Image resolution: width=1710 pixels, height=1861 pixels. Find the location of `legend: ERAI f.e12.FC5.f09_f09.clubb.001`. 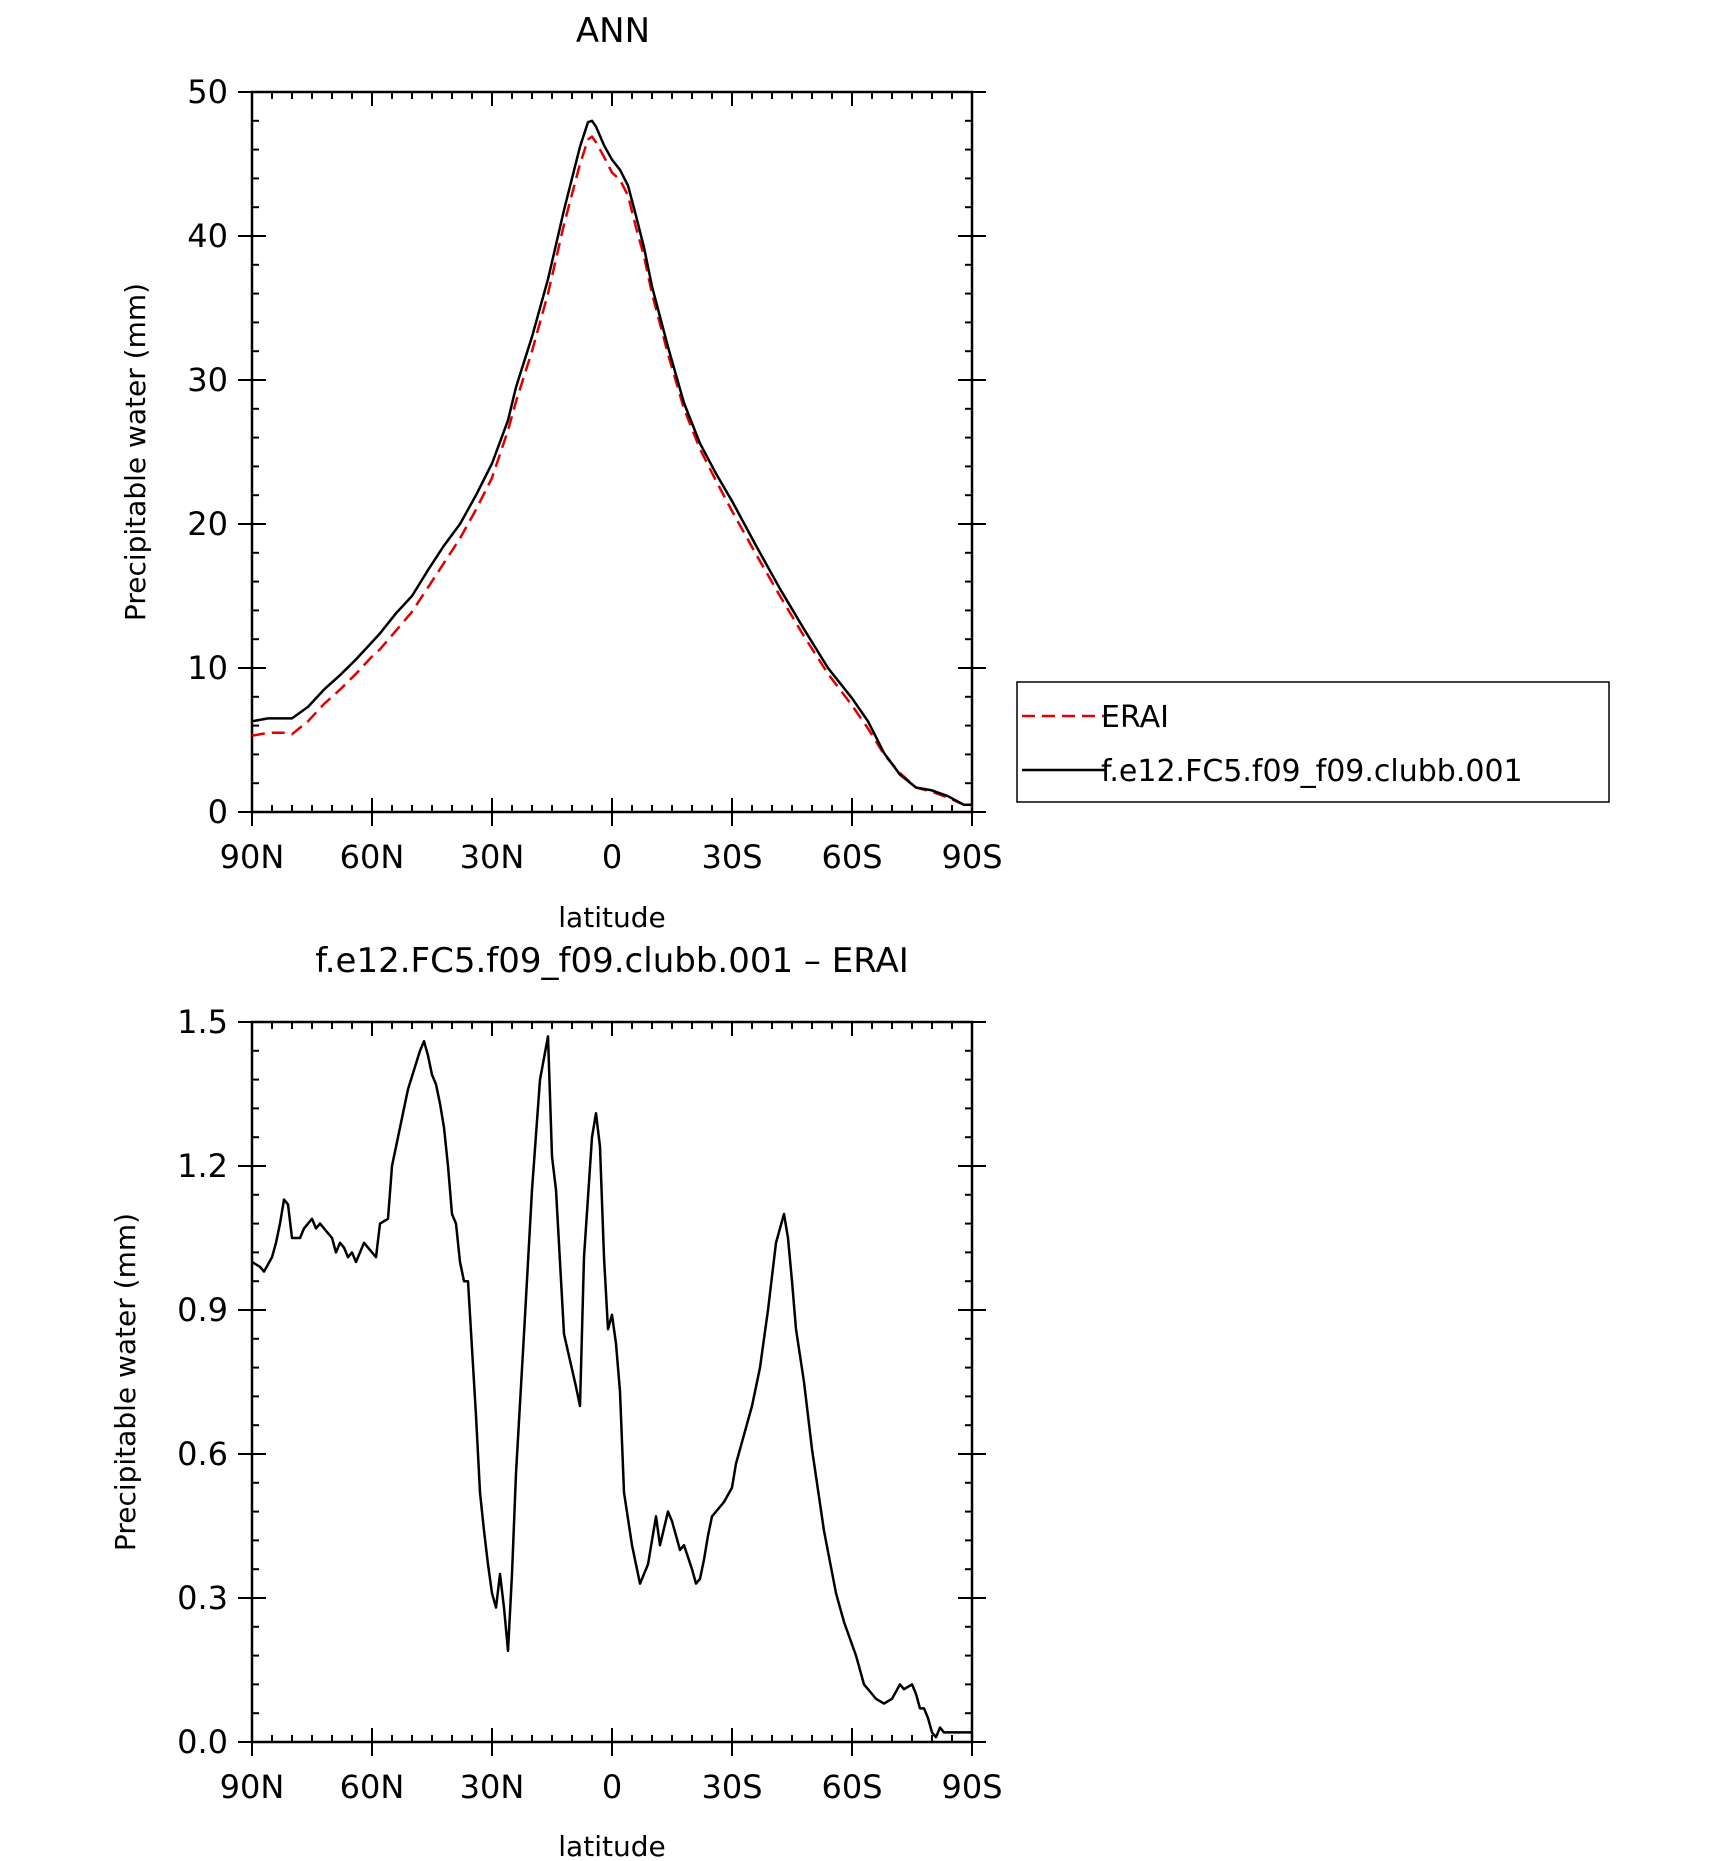

legend: ERAI f.e12.FC5.f09_f09.clubb.001 is located at coordinates (1313, 742).